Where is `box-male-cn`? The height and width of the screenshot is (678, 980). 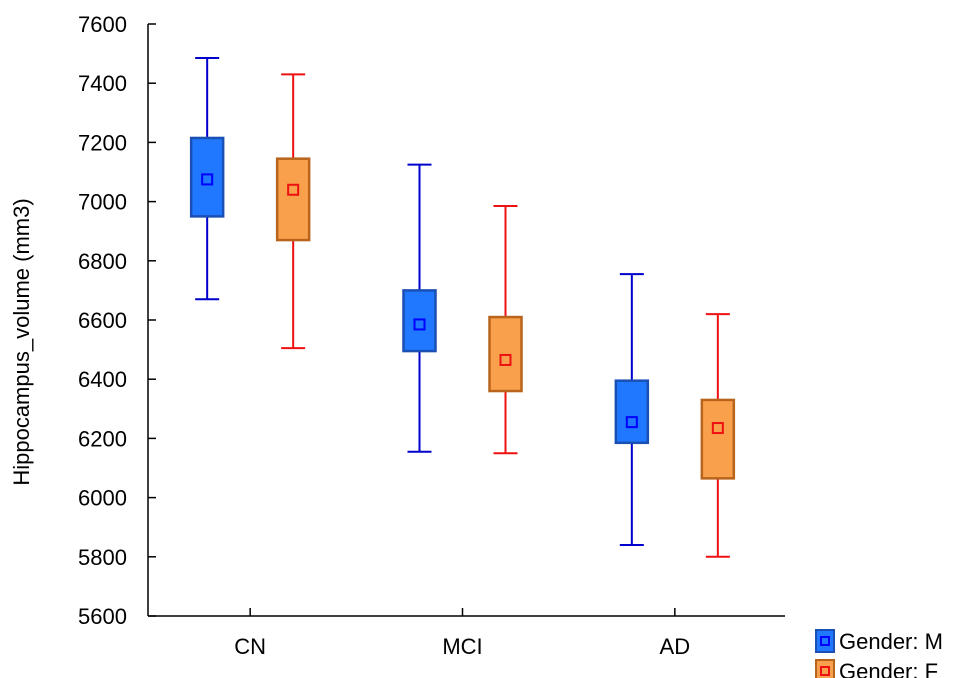
box-male-cn is located at coordinates (207, 179).